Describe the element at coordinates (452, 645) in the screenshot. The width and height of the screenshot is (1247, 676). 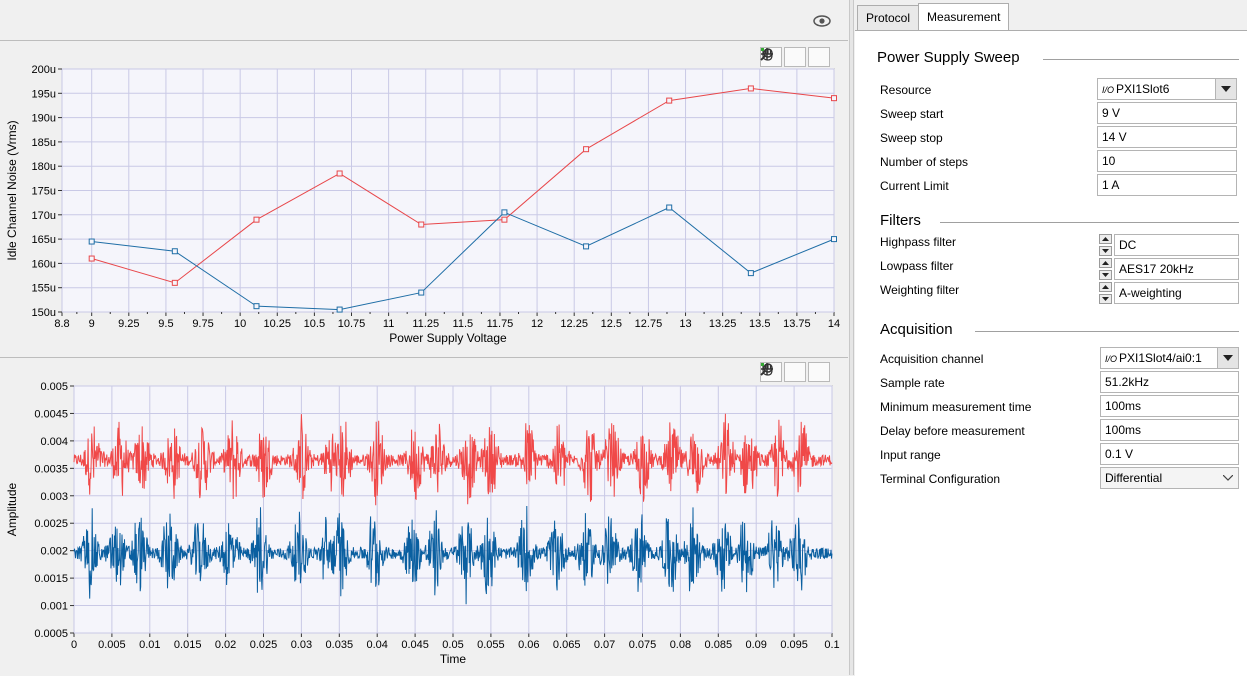
I see `x-tick-label: 0.05` at that location.